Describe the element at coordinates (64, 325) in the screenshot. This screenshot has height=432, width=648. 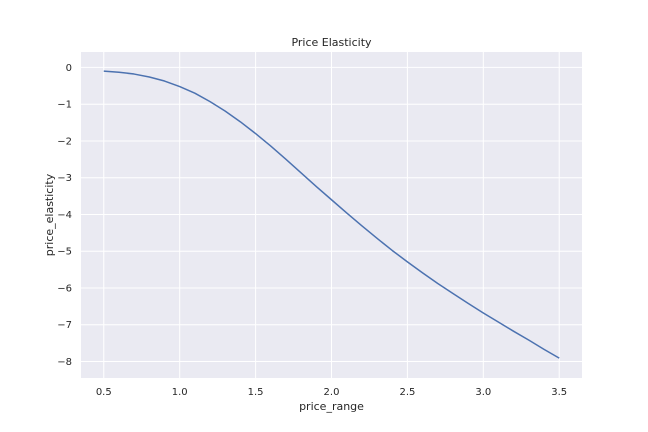
I see `y-tick-label: −7` at that location.